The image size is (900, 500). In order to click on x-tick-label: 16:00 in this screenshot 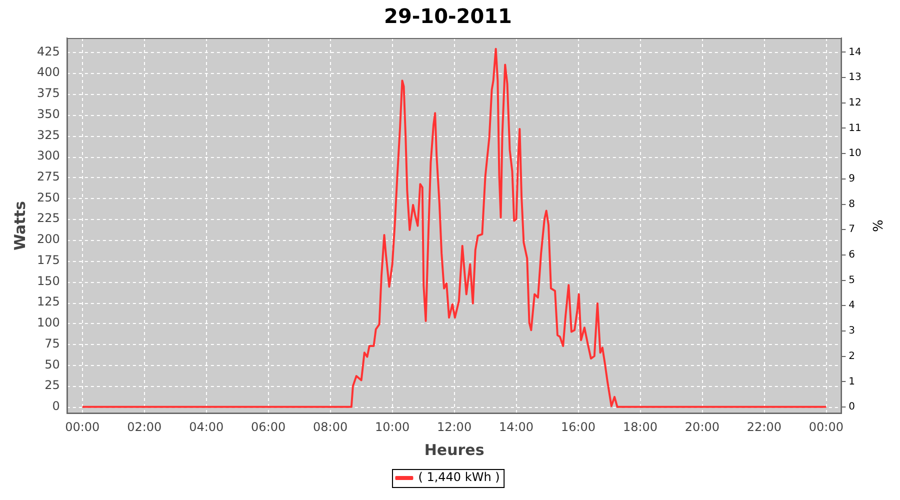, I will do `click(578, 427)`.